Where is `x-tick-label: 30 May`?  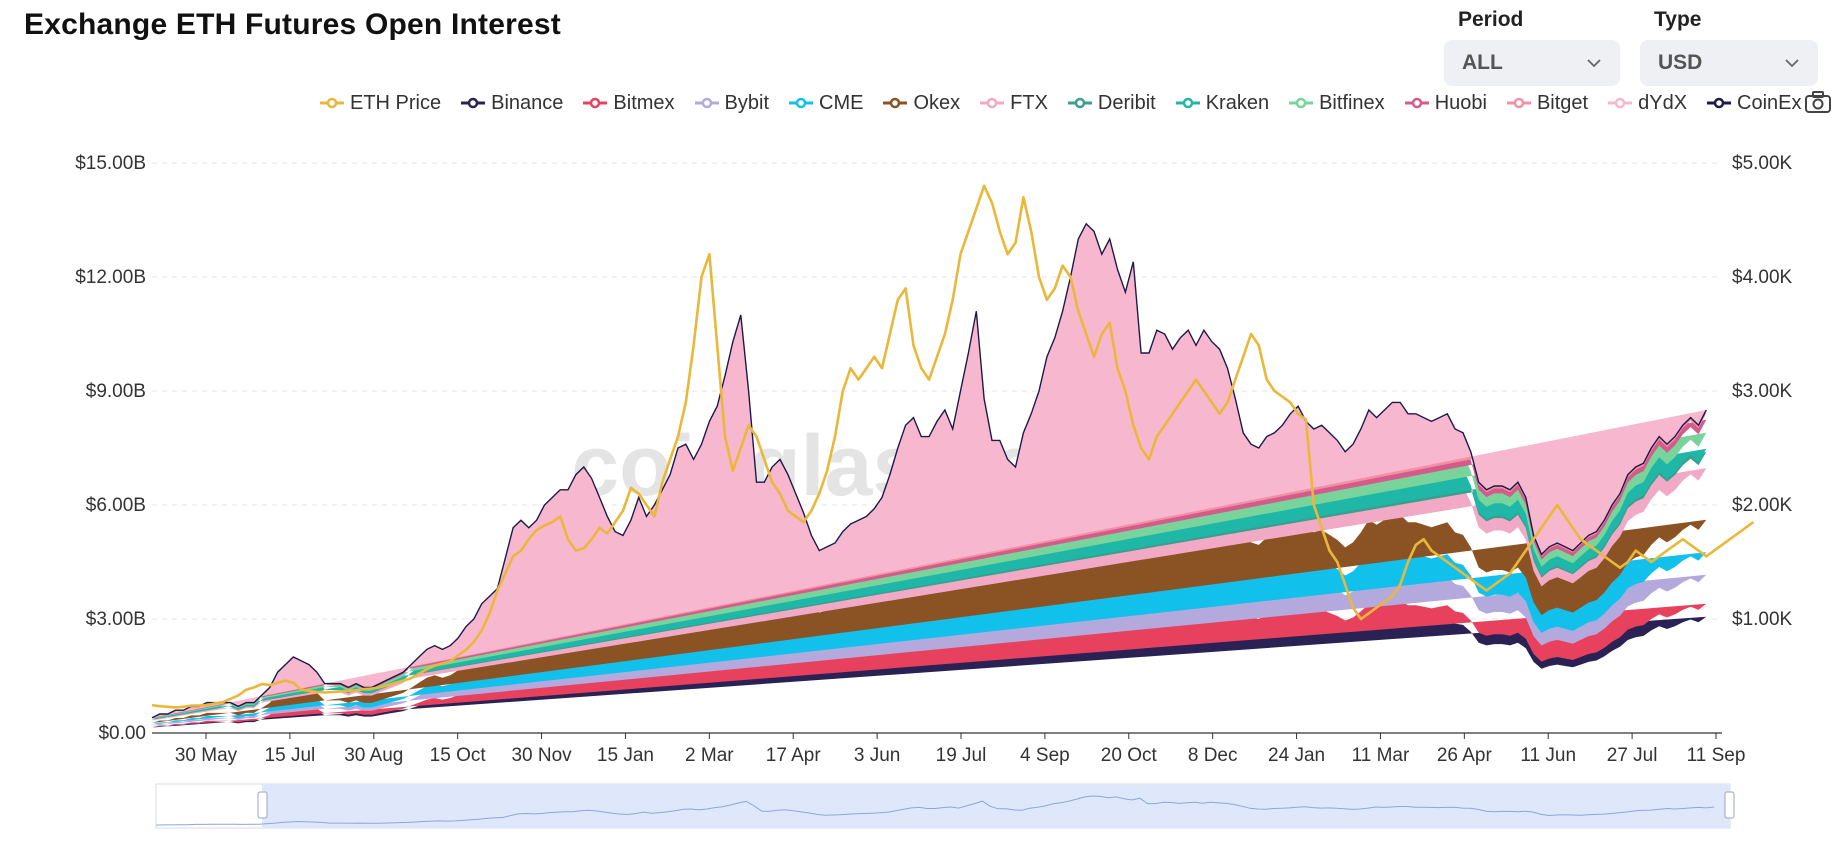 x-tick-label: 30 May is located at coordinates (206, 755).